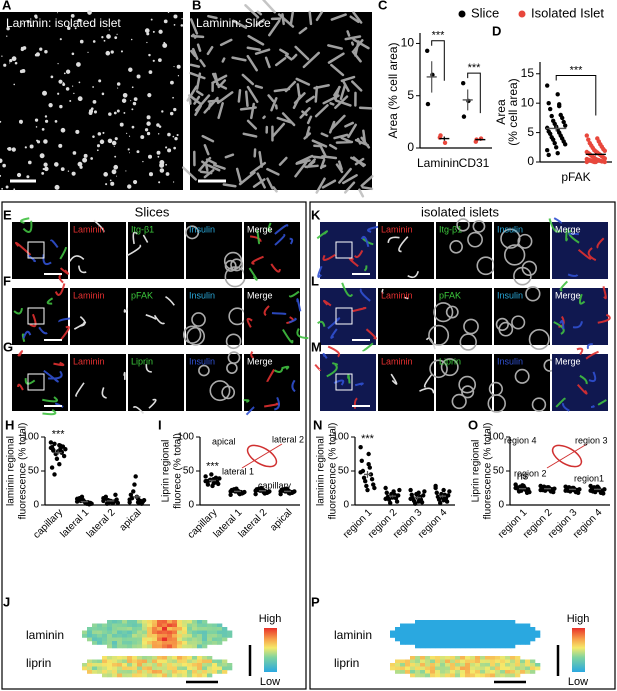 The image size is (617, 691). What do you see at coordinates (196, 6) in the screenshot?
I see `panel-letter: B` at bounding box center [196, 6].